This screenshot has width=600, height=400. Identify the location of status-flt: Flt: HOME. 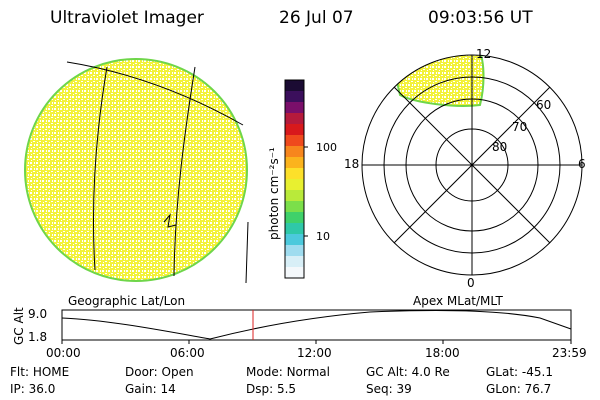
(40, 372).